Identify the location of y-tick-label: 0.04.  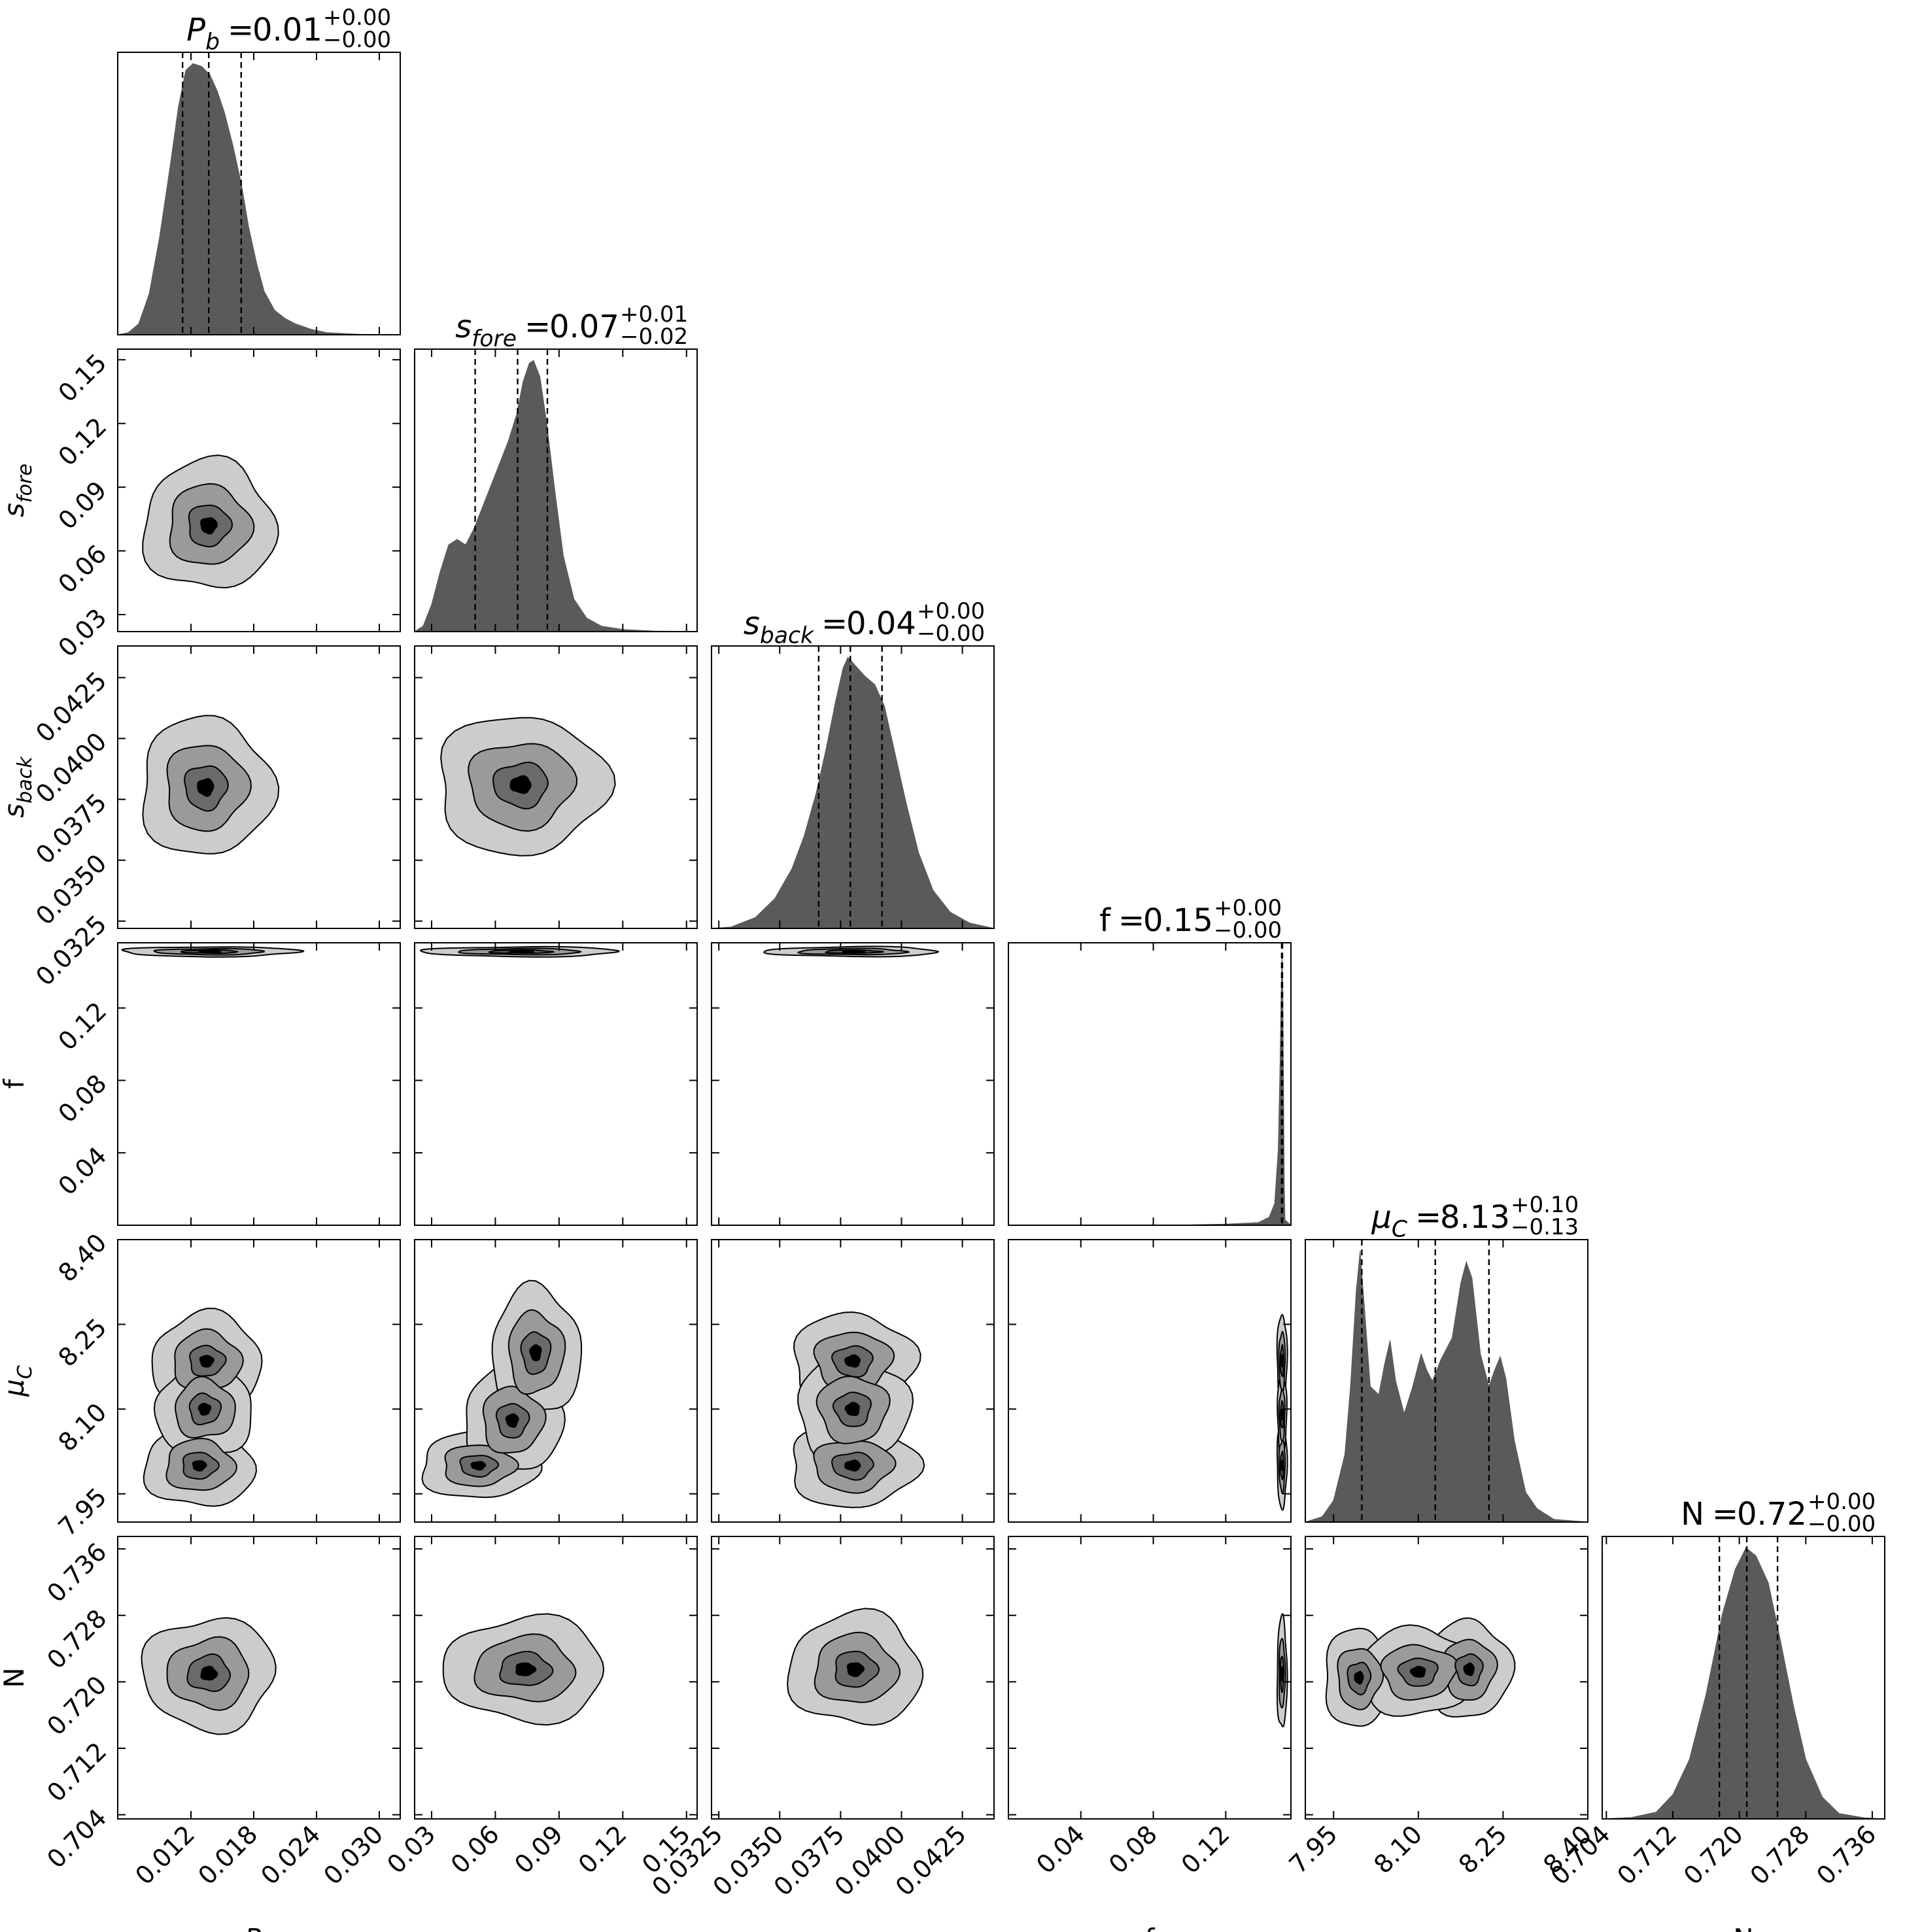
(82, 1171).